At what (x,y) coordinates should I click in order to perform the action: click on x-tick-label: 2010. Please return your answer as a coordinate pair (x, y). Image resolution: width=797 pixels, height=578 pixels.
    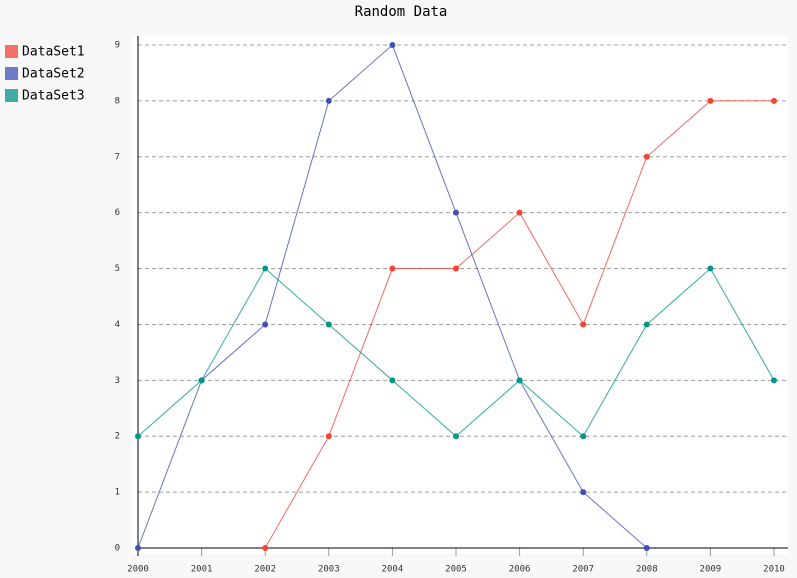
    Looking at the image, I should click on (774, 570).